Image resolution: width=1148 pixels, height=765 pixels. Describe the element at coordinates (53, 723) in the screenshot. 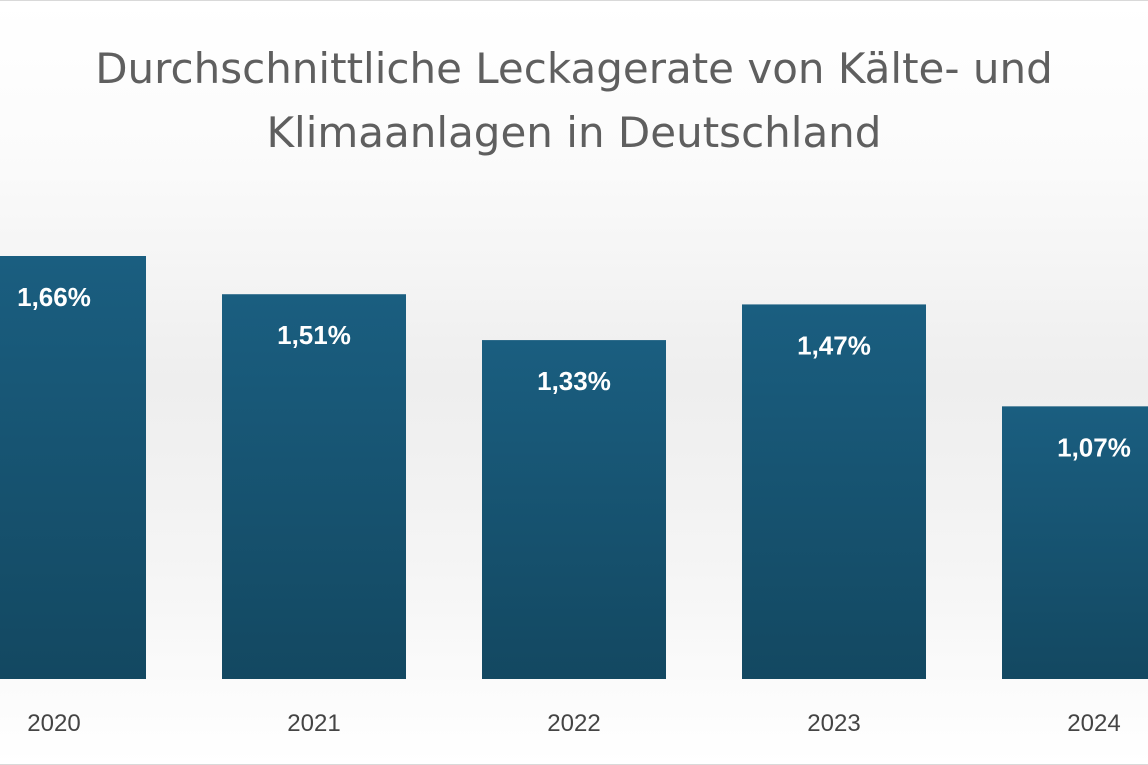

I see `x-tick-label-2020: 2020` at that location.